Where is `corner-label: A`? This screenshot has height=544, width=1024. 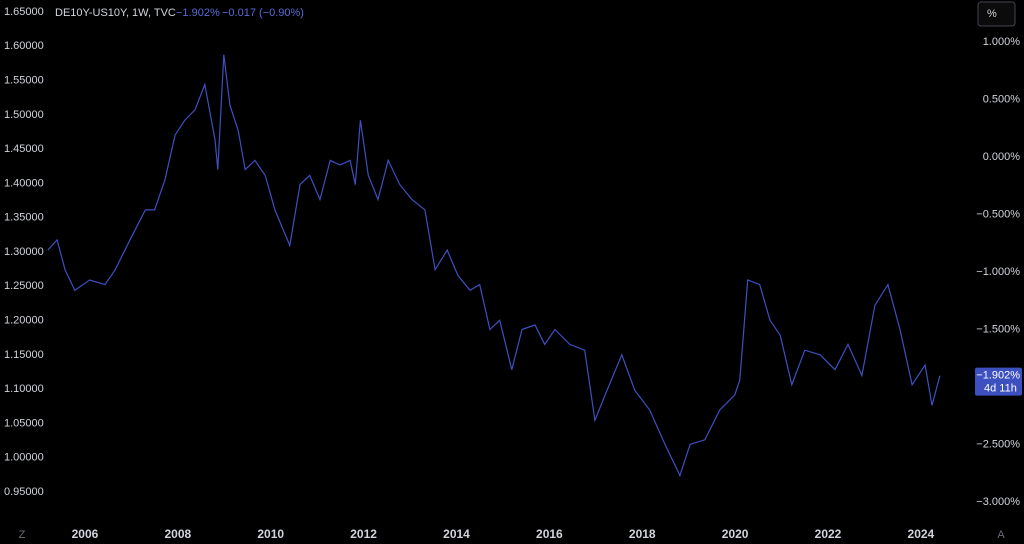
corner-label: A is located at coordinates (1001, 535).